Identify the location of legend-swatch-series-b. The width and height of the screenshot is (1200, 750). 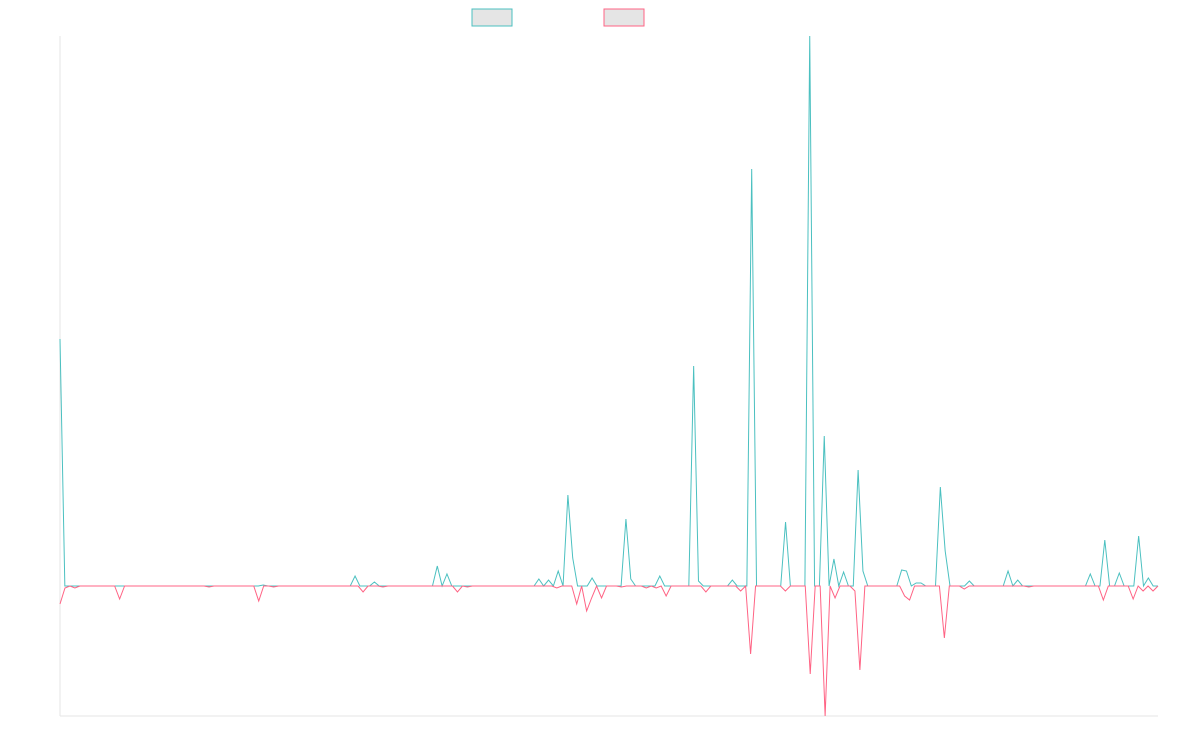
(624, 17).